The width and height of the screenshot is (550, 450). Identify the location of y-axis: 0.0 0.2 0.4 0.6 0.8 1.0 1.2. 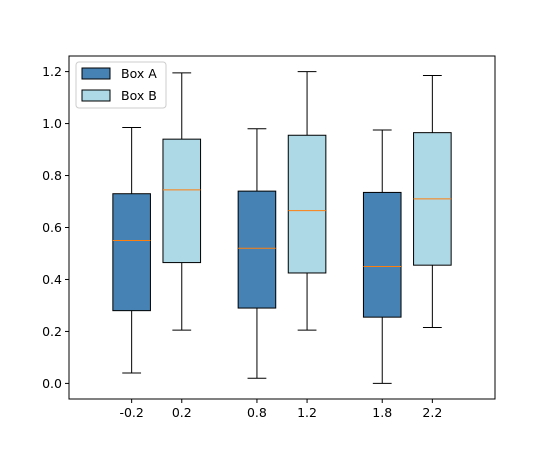
(55, 227).